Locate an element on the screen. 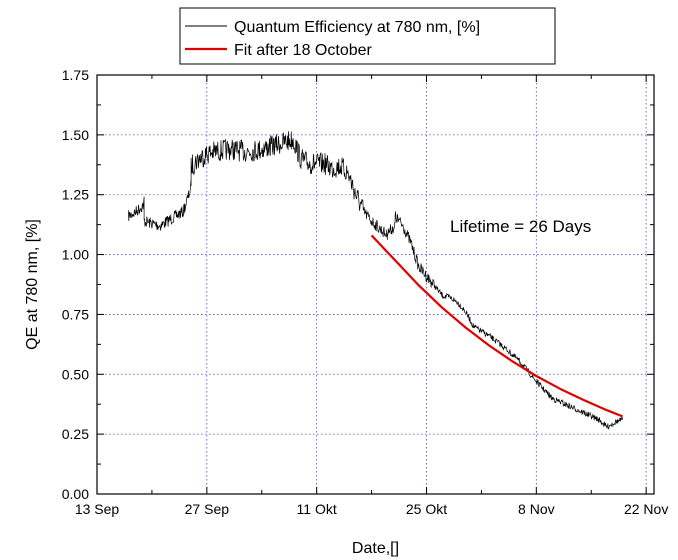 Image resolution: width=678 pixels, height=560 pixels. x-tick-label: 11 Okt is located at coordinates (317, 509).